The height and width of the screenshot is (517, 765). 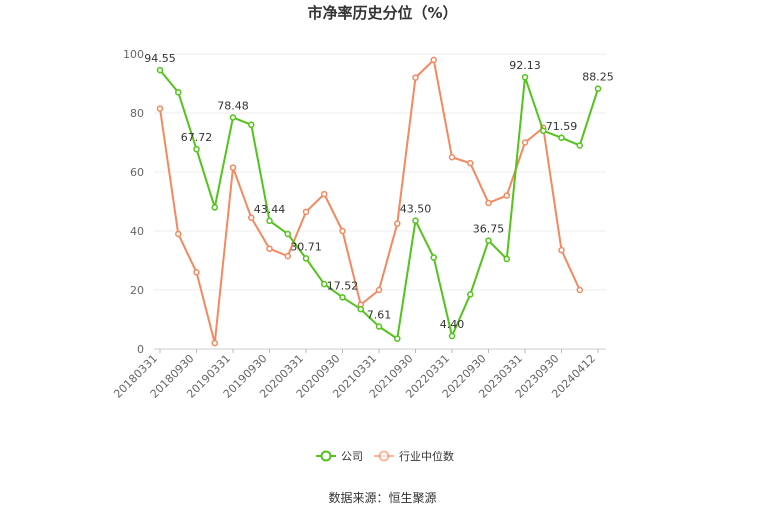 I want to click on legend-item-industry-median: 行业中位数, so click(x=414, y=456).